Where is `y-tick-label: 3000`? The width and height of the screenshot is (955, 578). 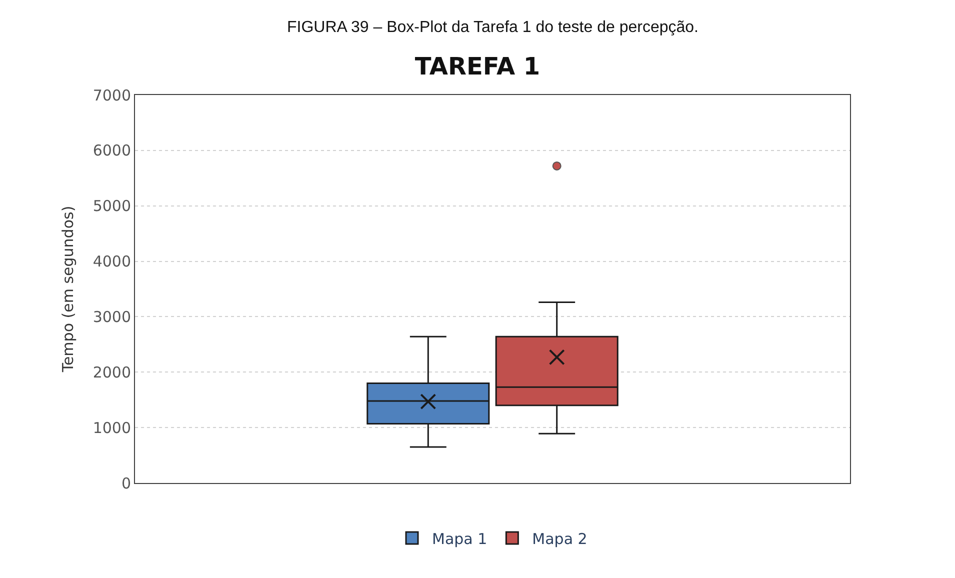 y-tick-label: 3000 is located at coordinates (111, 317).